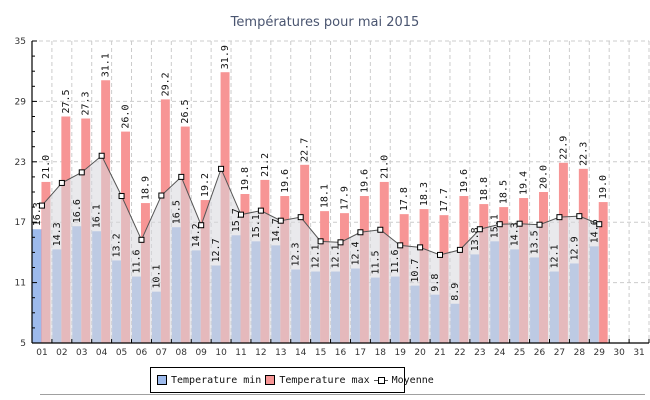  I want to click on x-tick-label: 19, so click(400, 353).